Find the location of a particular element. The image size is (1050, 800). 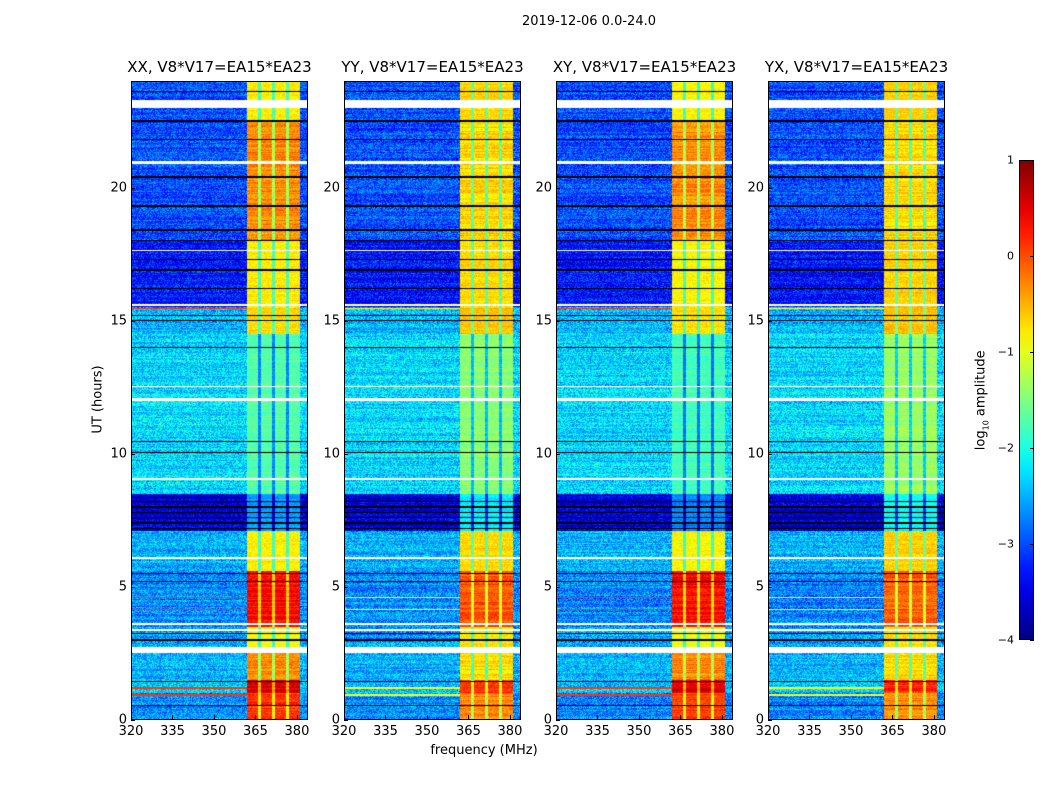

panel-title: YX, V8*V17=EA15*EA23 is located at coordinates (856, 67).